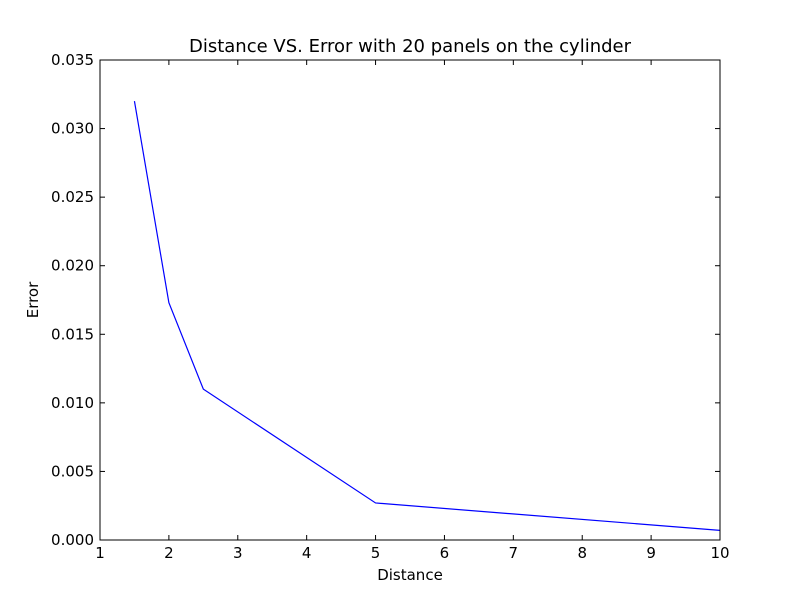 The image size is (800, 600). What do you see at coordinates (72, 60) in the screenshot?
I see `y-tick-label: 0.035` at bounding box center [72, 60].